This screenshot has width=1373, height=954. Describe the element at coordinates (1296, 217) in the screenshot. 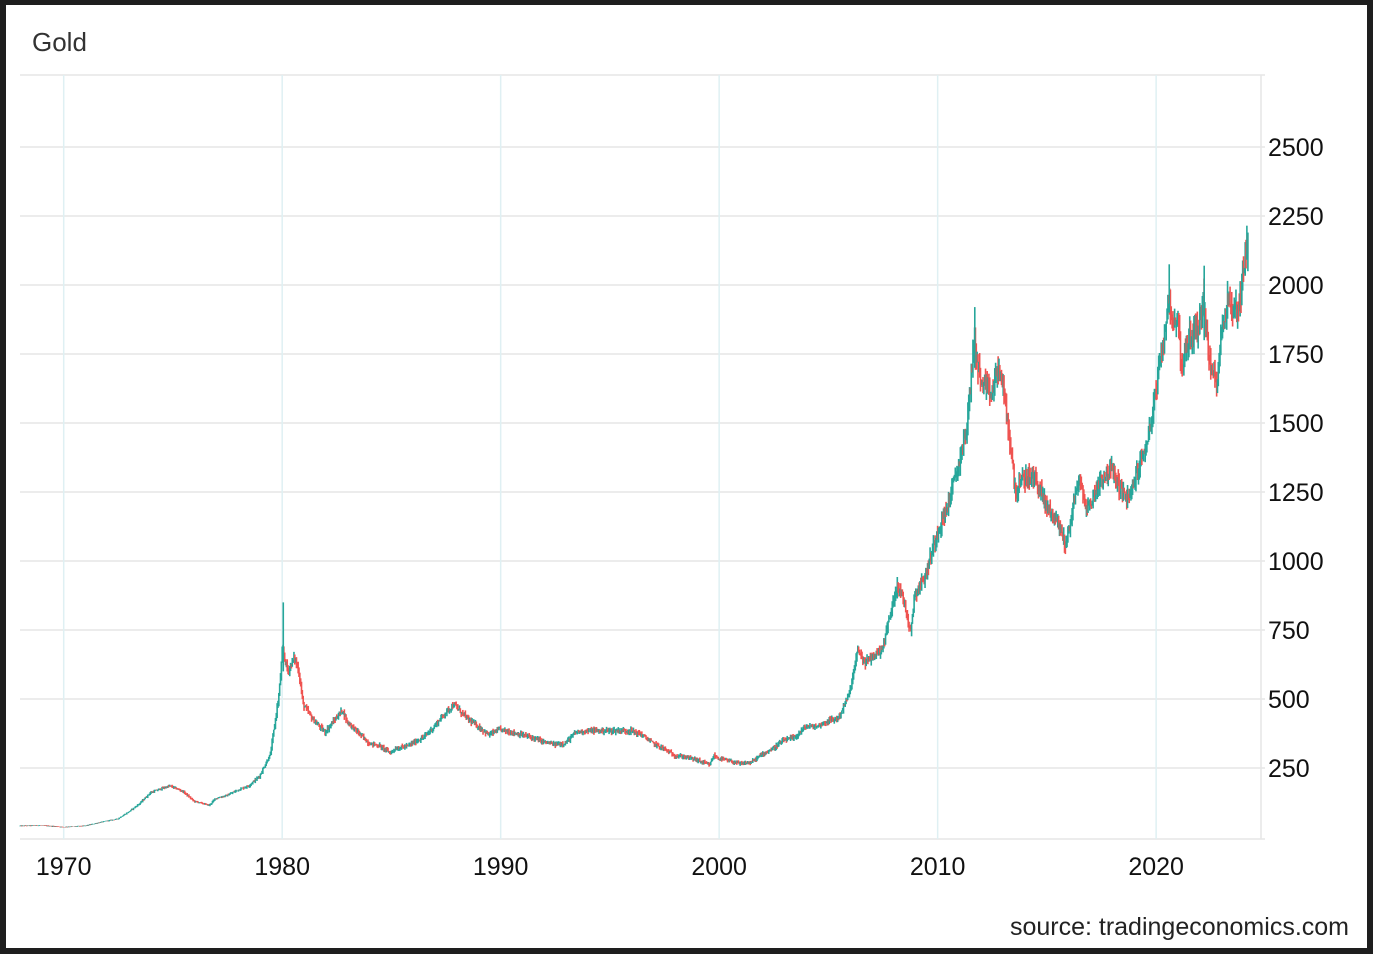

I see `y-tick-label: 2250` at that location.